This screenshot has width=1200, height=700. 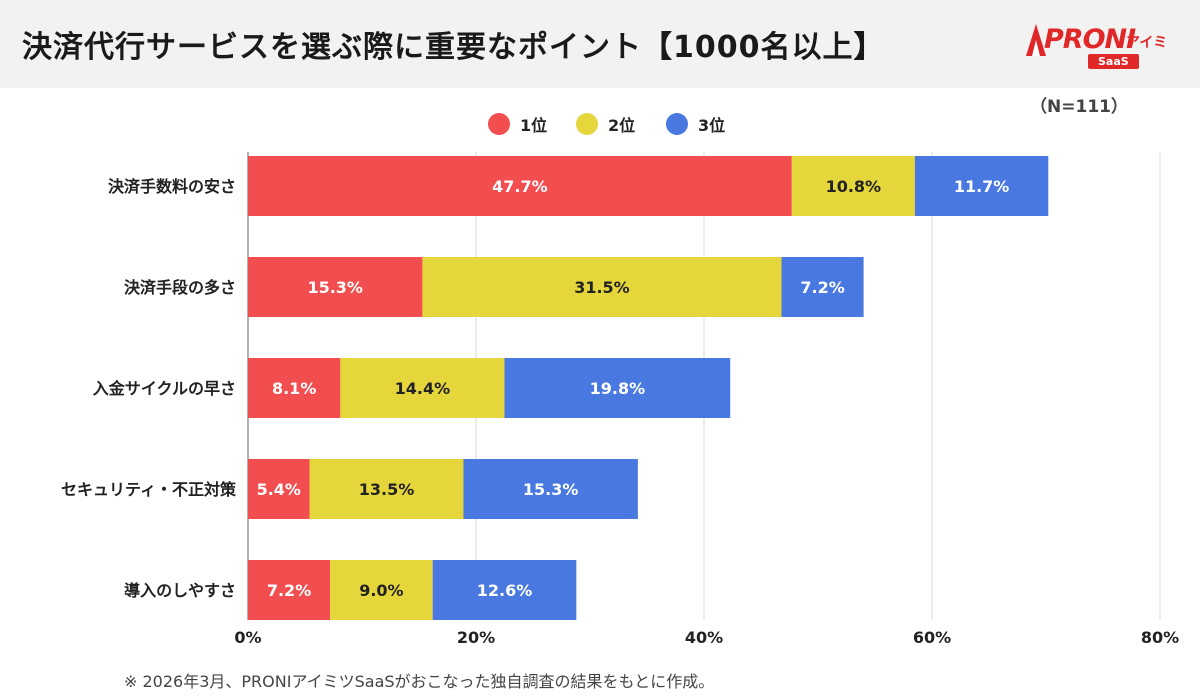 I want to click on category-label: 決済手数料の安さ, so click(x=172, y=186).